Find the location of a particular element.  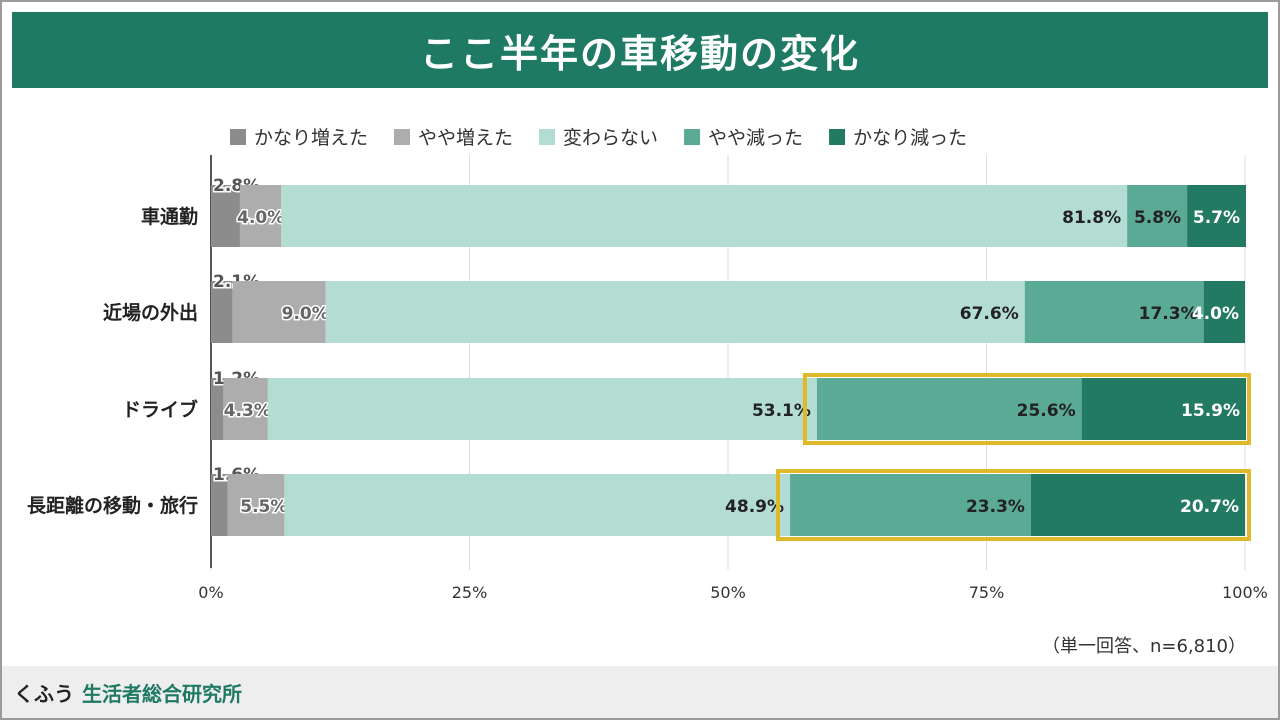

data-label: 4.3% is located at coordinates (247, 411).